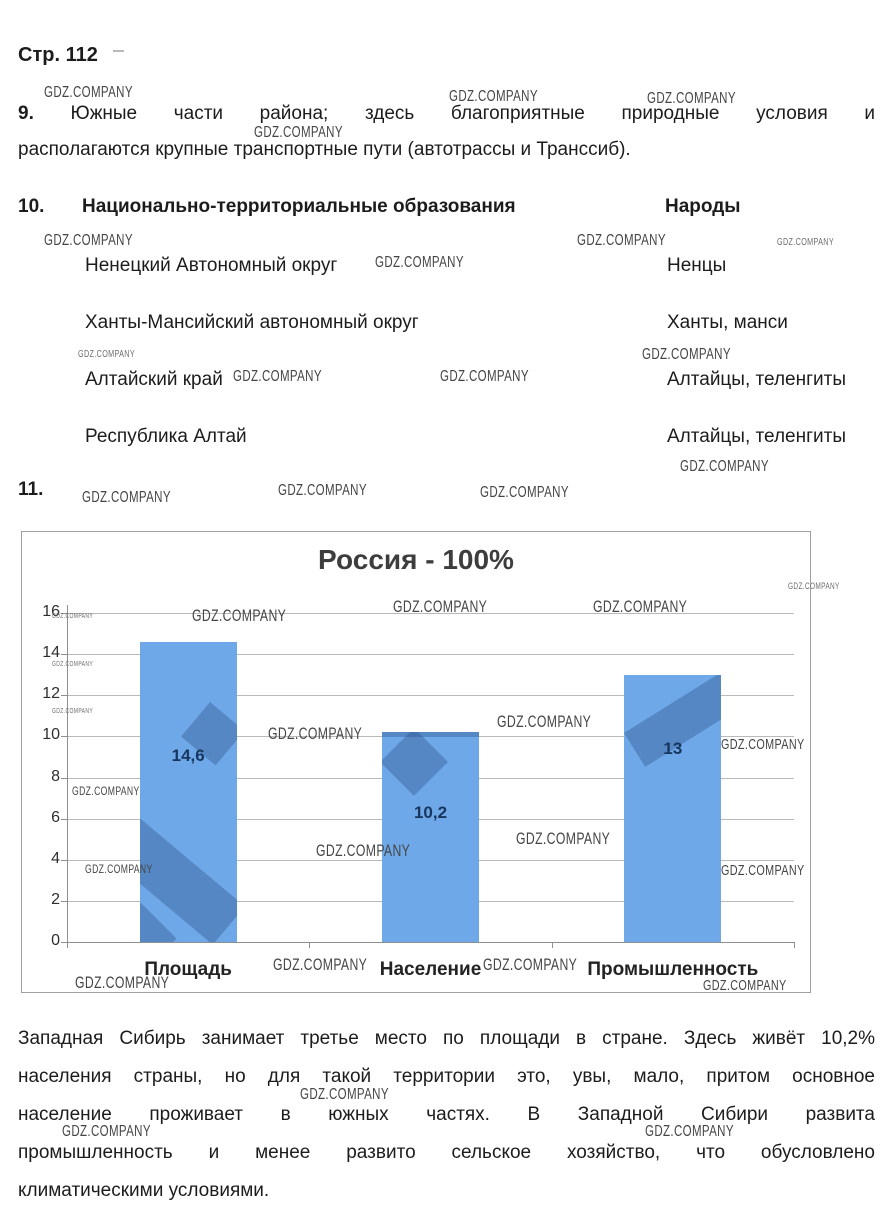 The width and height of the screenshot is (893, 1216). What do you see at coordinates (188, 969) in the screenshot?
I see `x-axis-category-label: Площадь` at bounding box center [188, 969].